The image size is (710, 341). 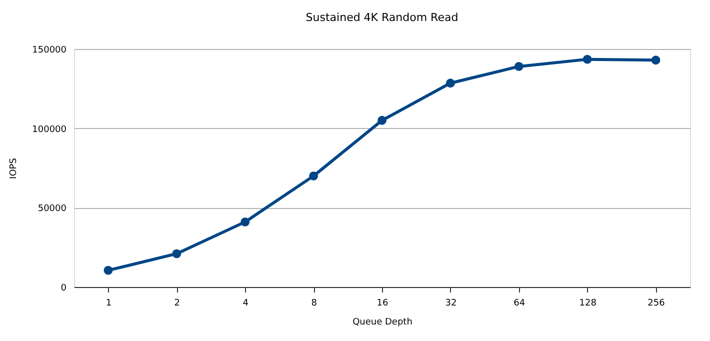 What do you see at coordinates (314, 303) in the screenshot?
I see `x-tick-label: 8` at bounding box center [314, 303].